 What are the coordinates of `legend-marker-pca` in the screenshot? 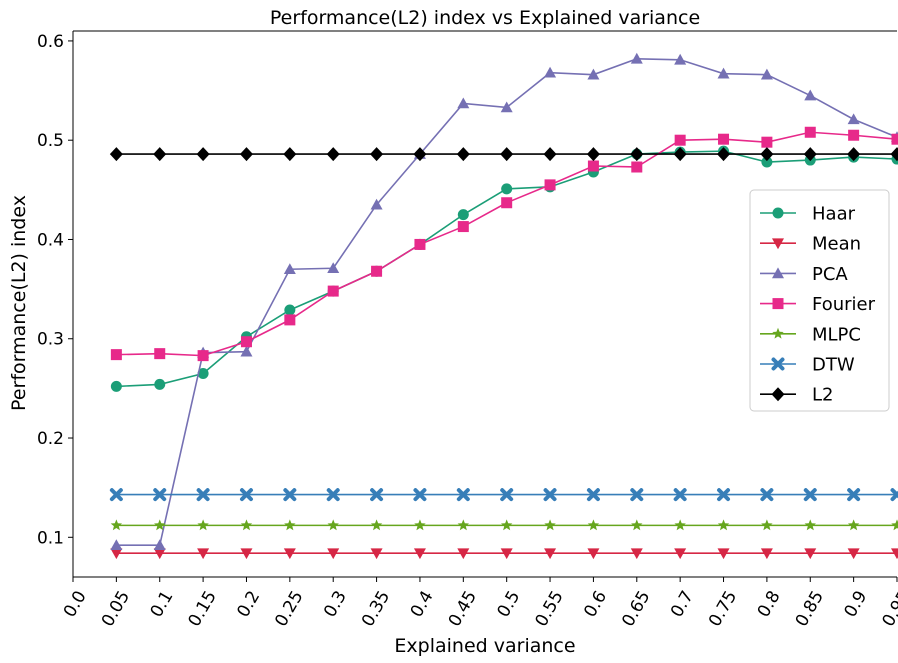 It's located at (778, 273).